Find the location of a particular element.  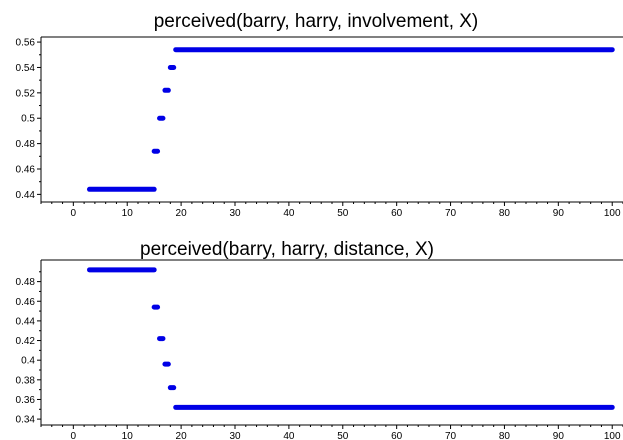

y-axis: 0.34 0.36 0.38 0.4 0.42 0.44 0.46 0.48 is located at coordinates (28, 349).